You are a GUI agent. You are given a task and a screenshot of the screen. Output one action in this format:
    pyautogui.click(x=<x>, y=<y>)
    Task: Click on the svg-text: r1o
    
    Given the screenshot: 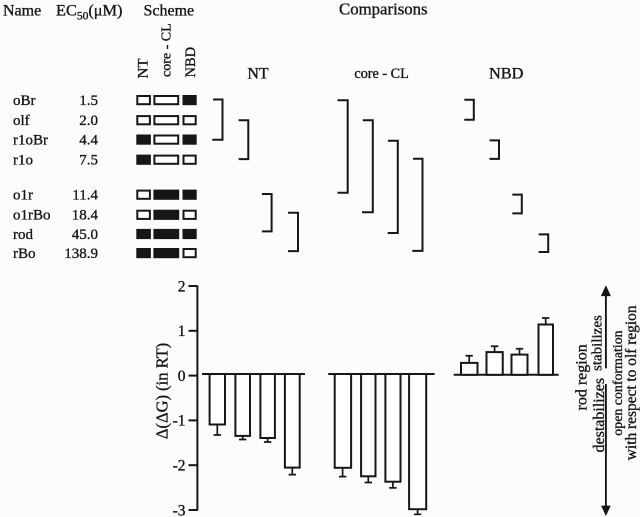 What is the action you would take?
    pyautogui.click(x=23, y=160)
    